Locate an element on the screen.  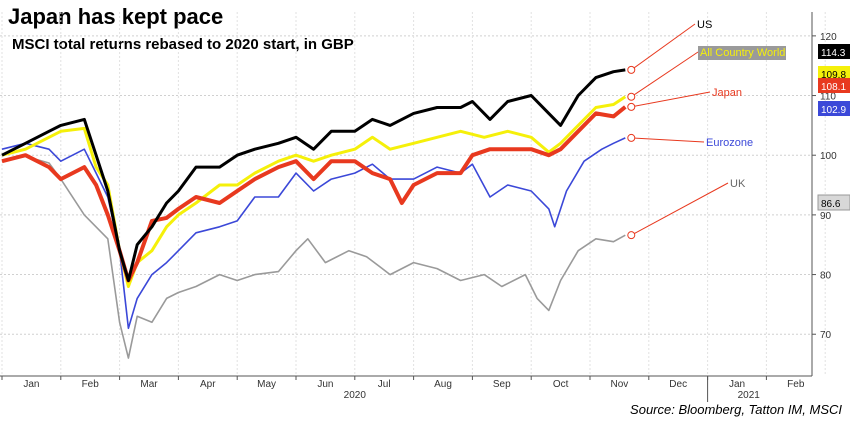
x-tick-label: Nov is located at coordinates (620, 384).